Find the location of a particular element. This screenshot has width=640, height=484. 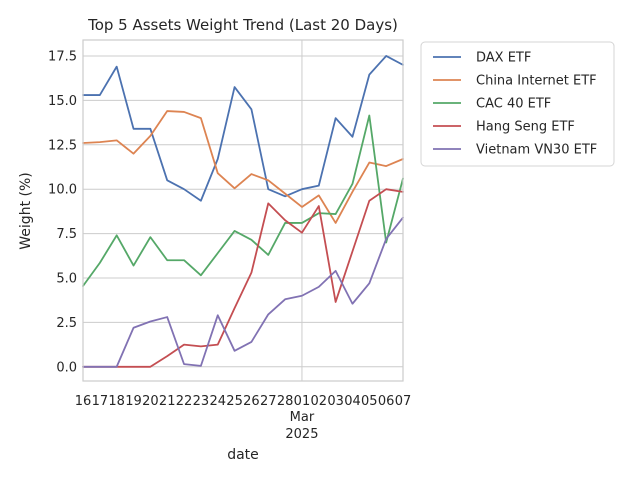

x-tick-label: 26 is located at coordinates (251, 401).